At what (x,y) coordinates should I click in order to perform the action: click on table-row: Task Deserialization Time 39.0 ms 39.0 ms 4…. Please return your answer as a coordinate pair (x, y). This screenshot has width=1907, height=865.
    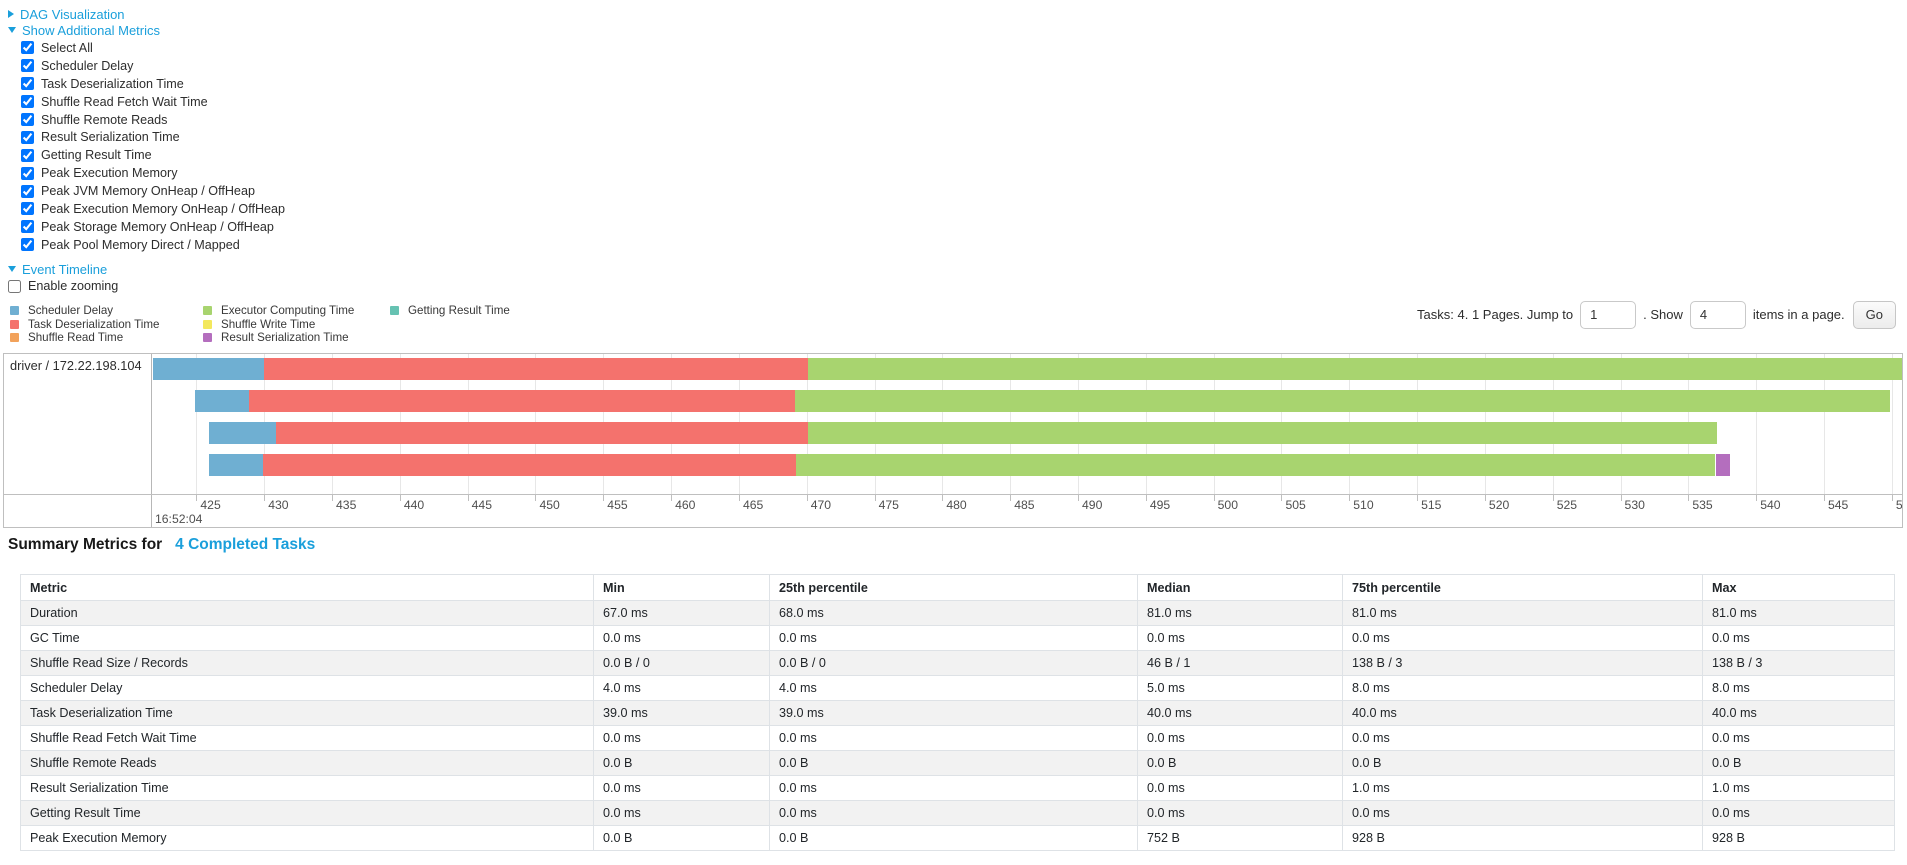
    Looking at the image, I should click on (957, 713).